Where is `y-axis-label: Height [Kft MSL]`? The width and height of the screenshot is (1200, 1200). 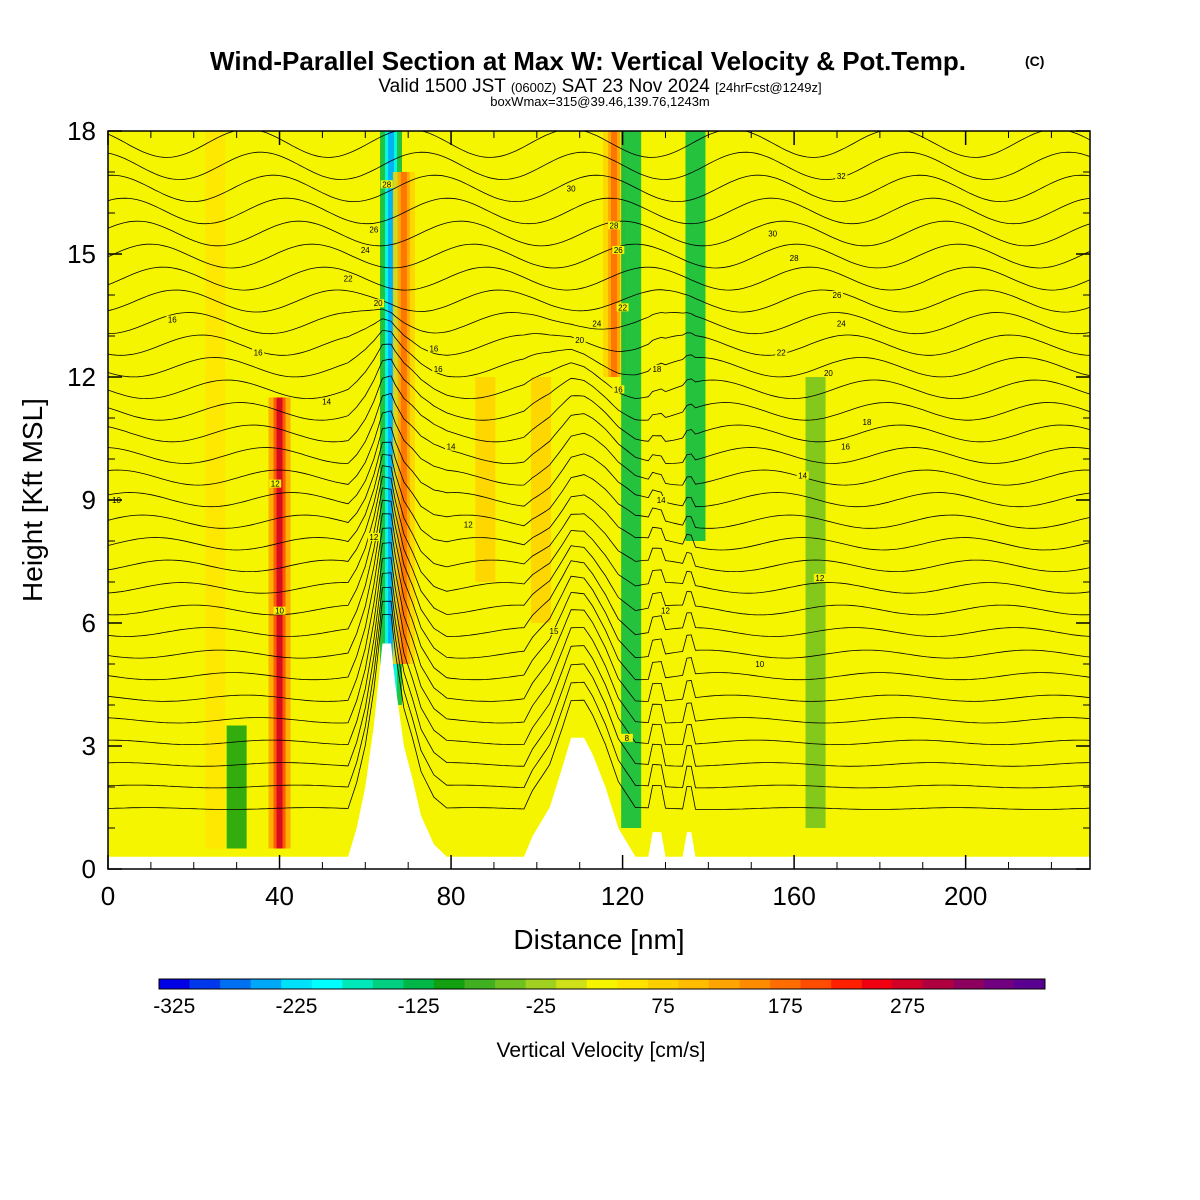 y-axis-label: Height [Kft MSL] is located at coordinates (32, 500).